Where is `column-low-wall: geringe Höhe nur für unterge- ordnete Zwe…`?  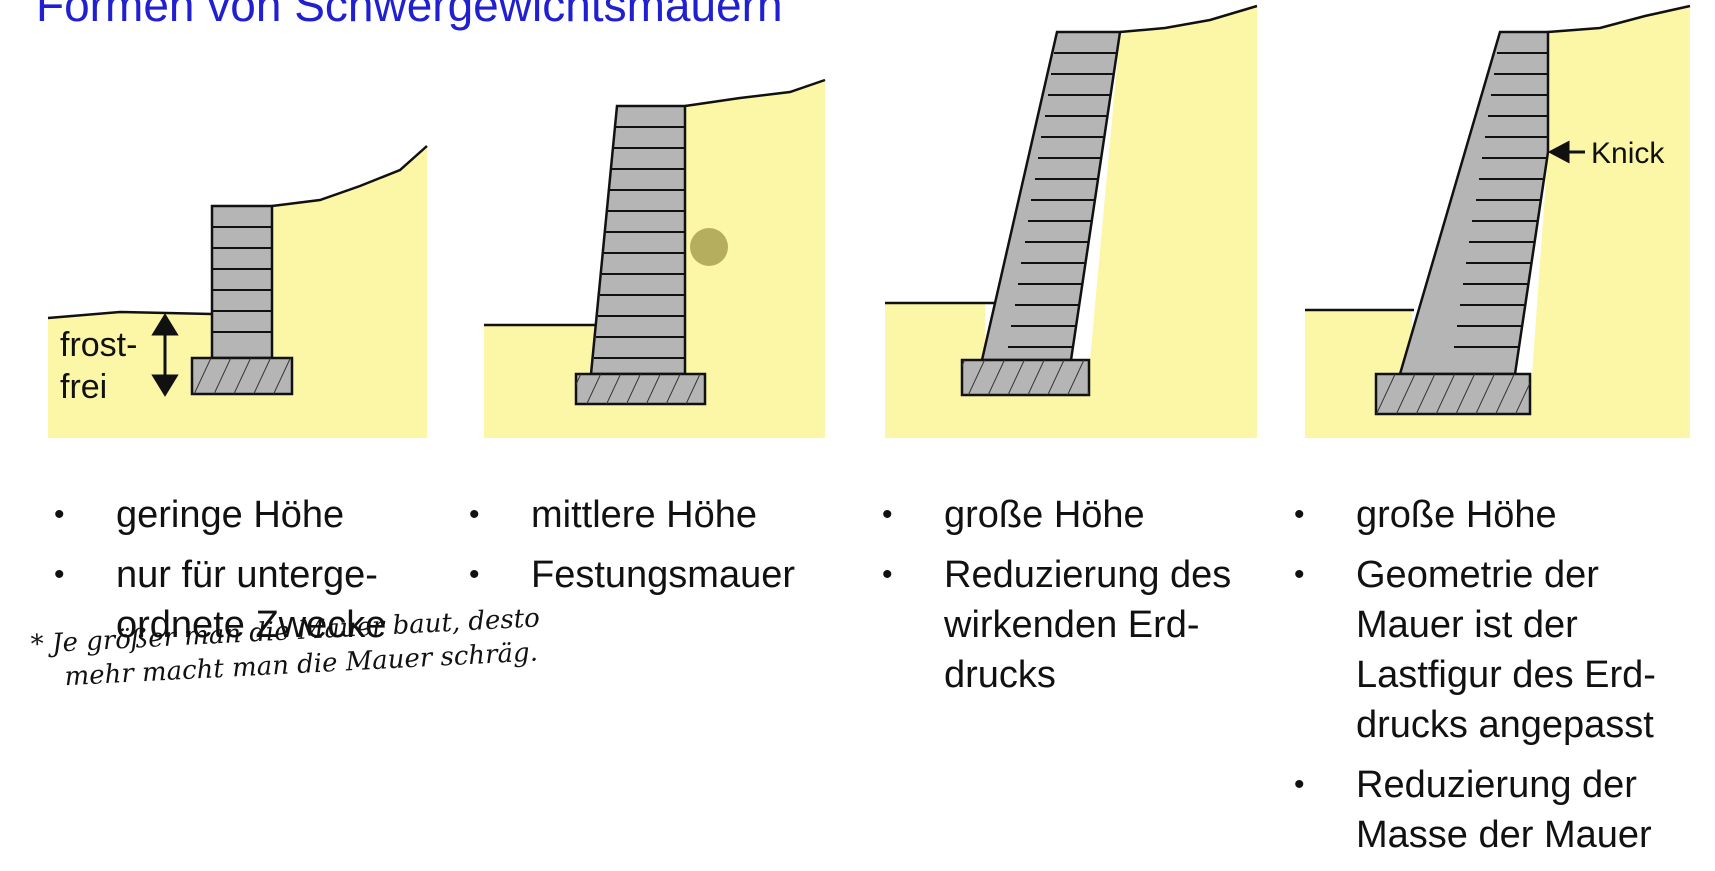 column-low-wall: geringe Höhe nur für unterge- ordnete Zwe… is located at coordinates (250, 575).